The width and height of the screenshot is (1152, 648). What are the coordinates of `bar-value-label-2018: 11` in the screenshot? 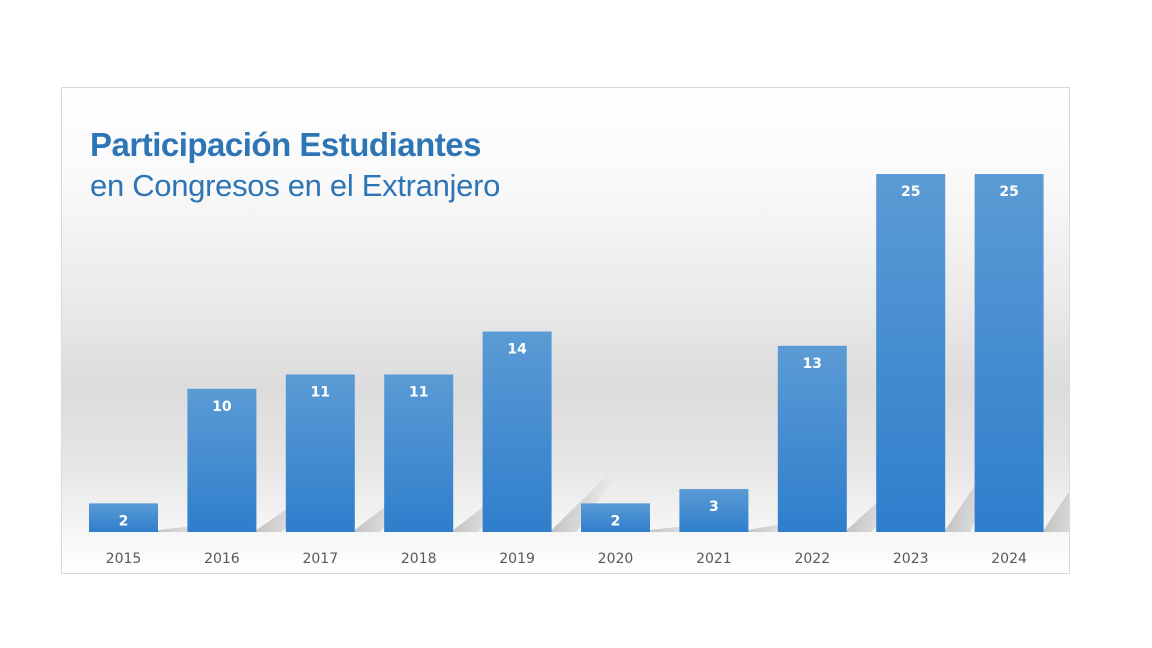 It's located at (418, 392).